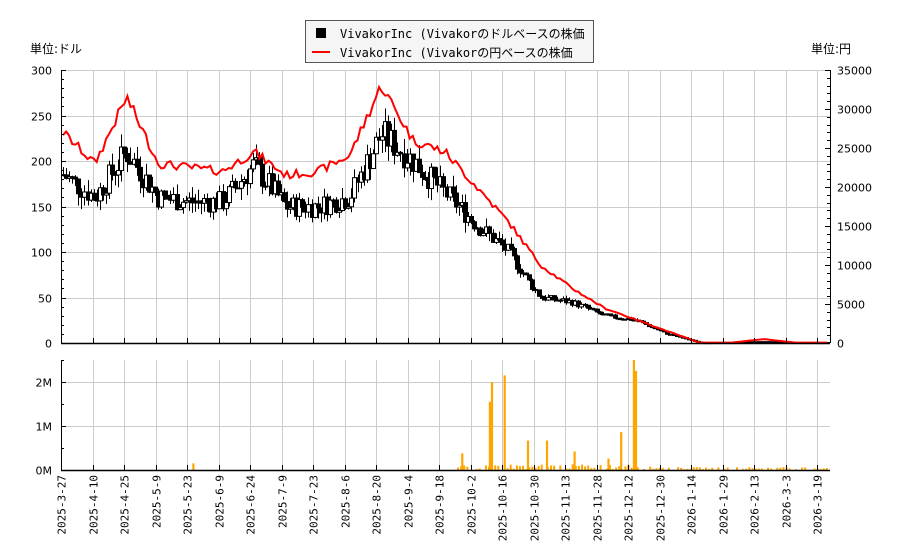  What do you see at coordinates (598, 508) in the screenshot?
I see `x-tick-label: 2025-11-28` at bounding box center [598, 508].